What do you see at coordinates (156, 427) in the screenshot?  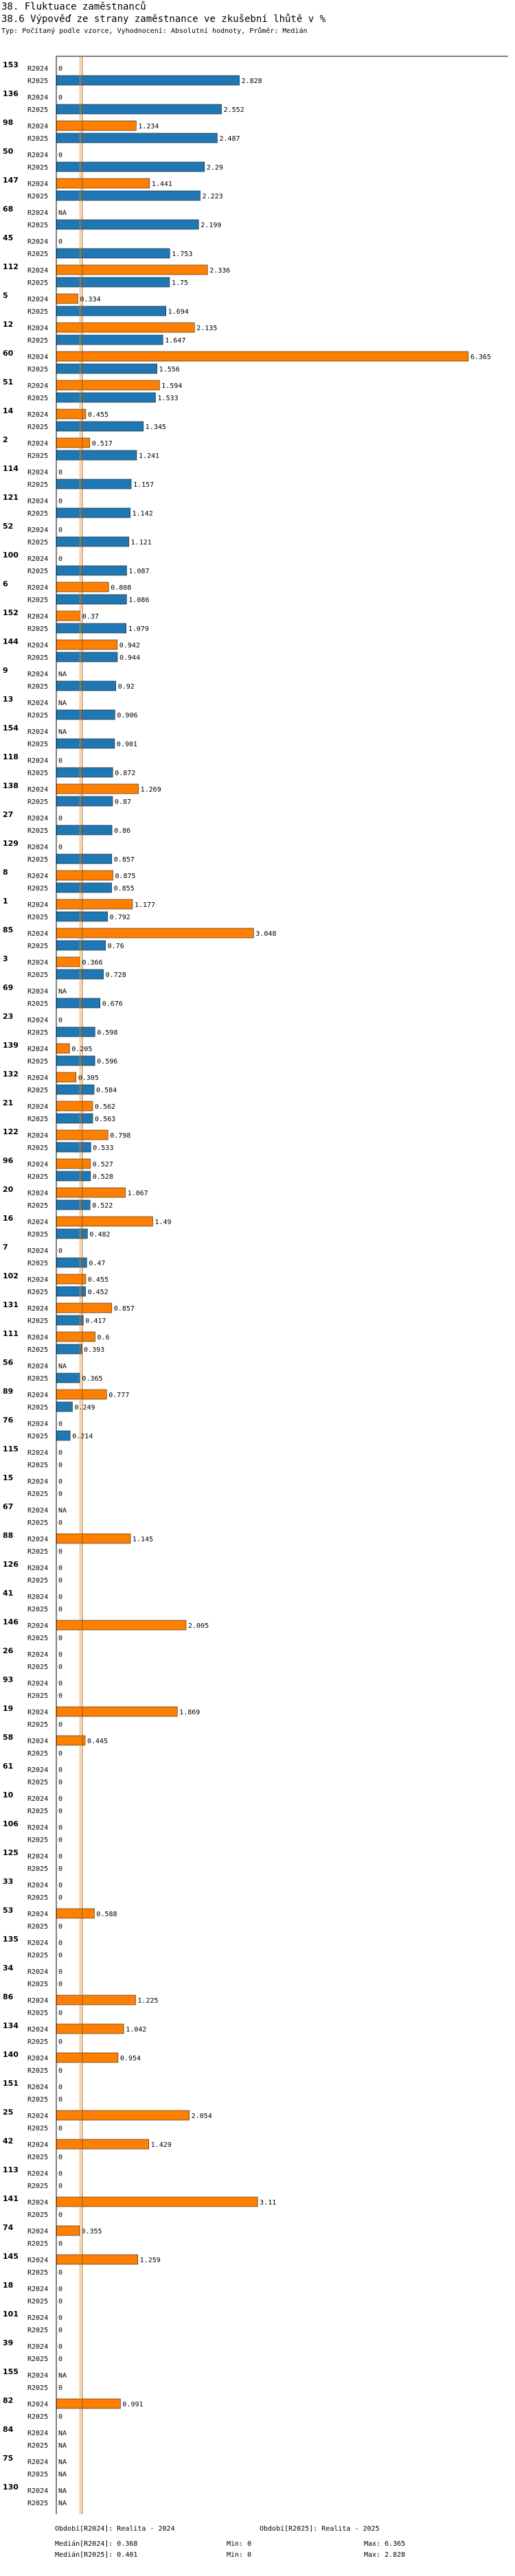 I see `value-label: 1.345` at bounding box center [156, 427].